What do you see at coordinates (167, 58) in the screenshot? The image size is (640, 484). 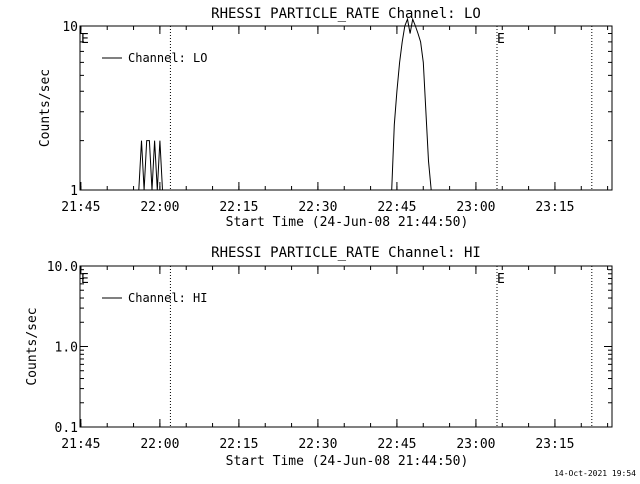 I see `legend-label: Channel: LO` at bounding box center [167, 58].